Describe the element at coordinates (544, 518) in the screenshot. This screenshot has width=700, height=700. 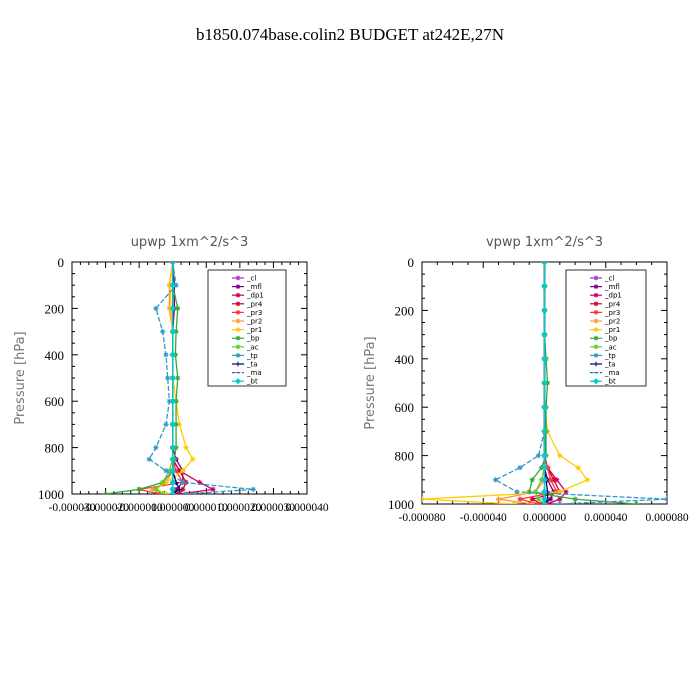
I see `x-tick-label: 0.000000` at that location.